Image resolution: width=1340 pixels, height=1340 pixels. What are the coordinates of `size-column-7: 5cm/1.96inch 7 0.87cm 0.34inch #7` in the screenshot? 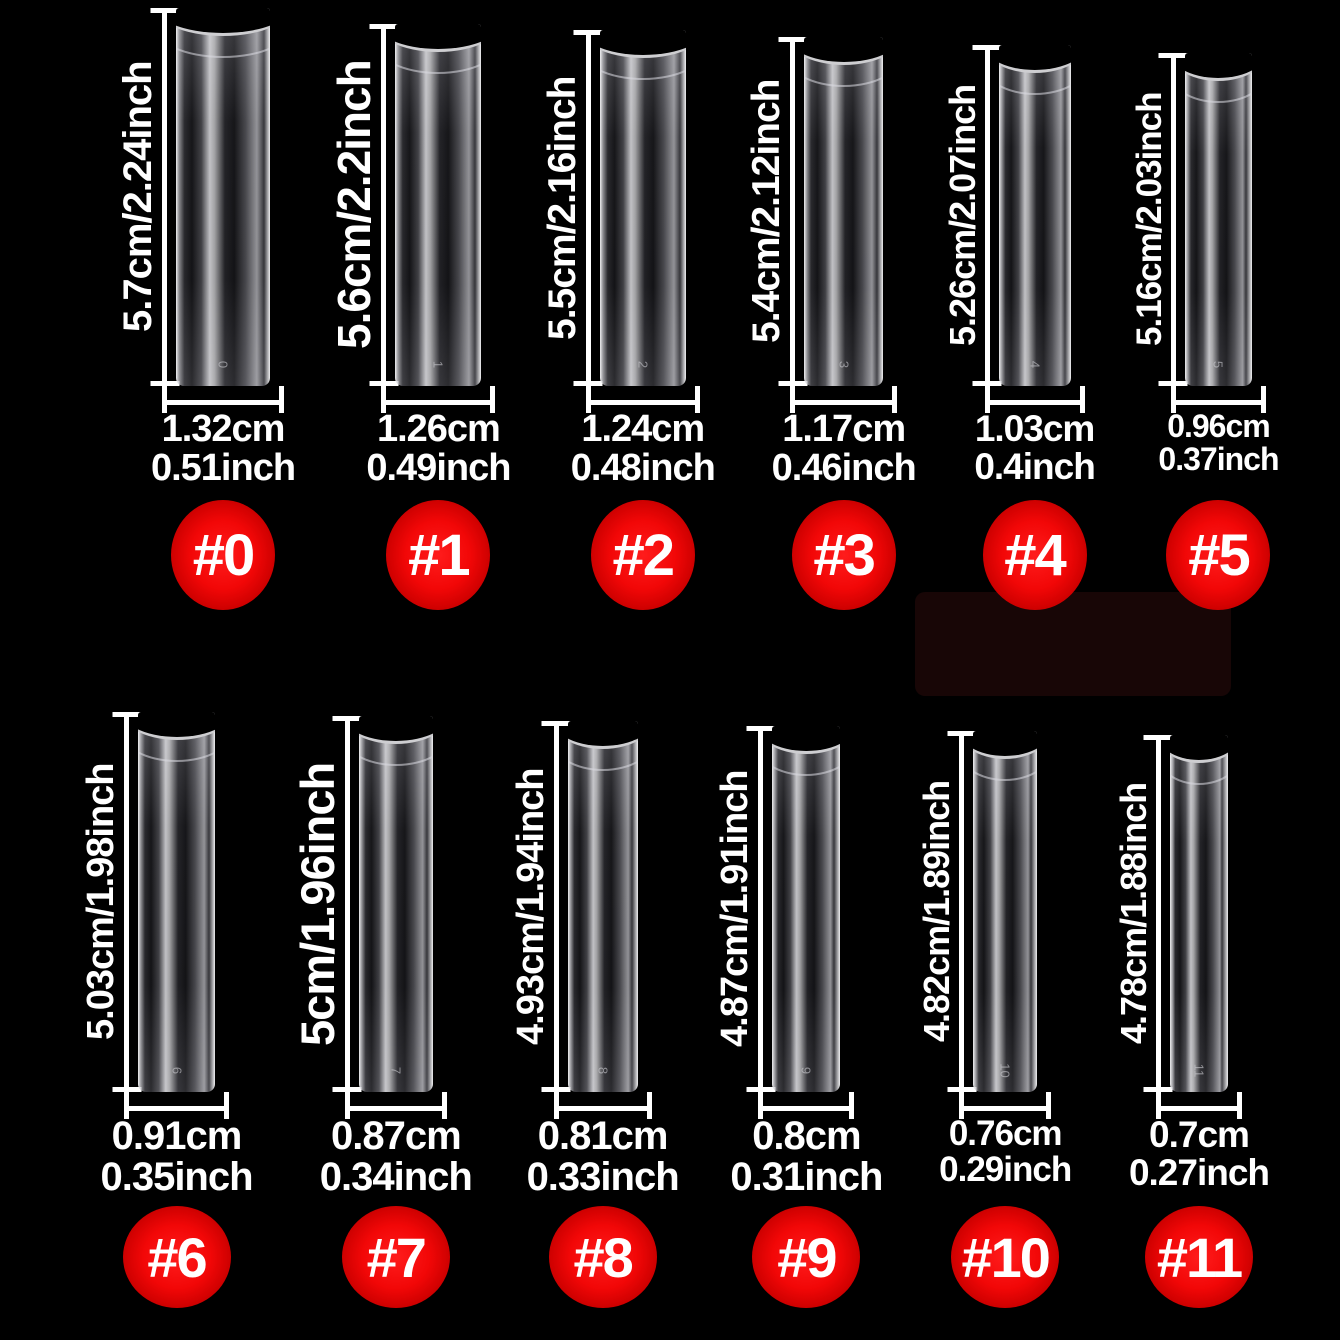 It's located at (381, 1012).